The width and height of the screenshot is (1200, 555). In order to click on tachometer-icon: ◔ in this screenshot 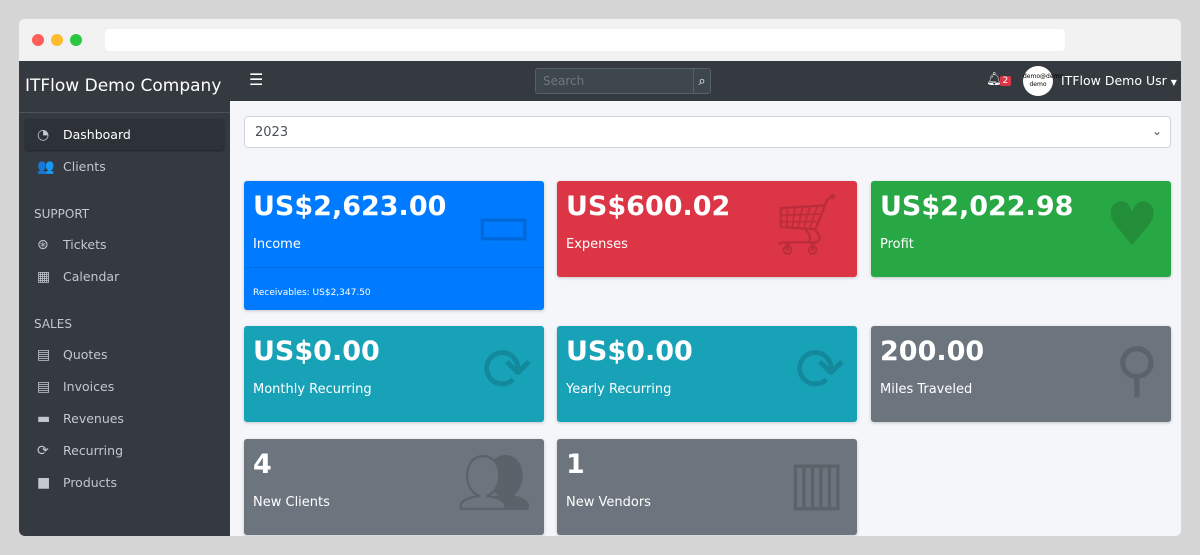, I will do `click(43, 134)`.